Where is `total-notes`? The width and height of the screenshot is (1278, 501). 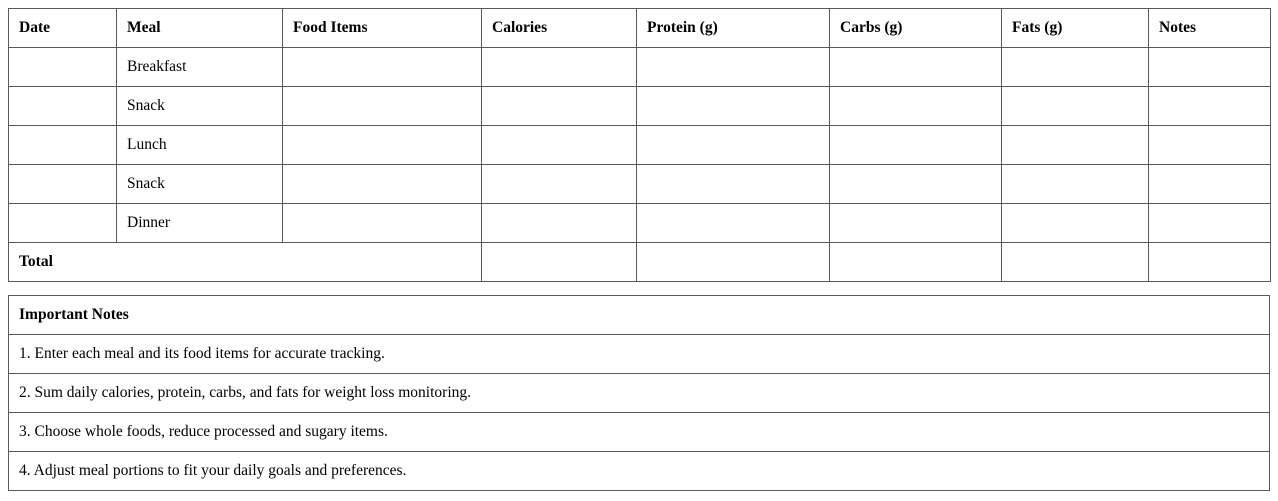
total-notes is located at coordinates (1209, 262).